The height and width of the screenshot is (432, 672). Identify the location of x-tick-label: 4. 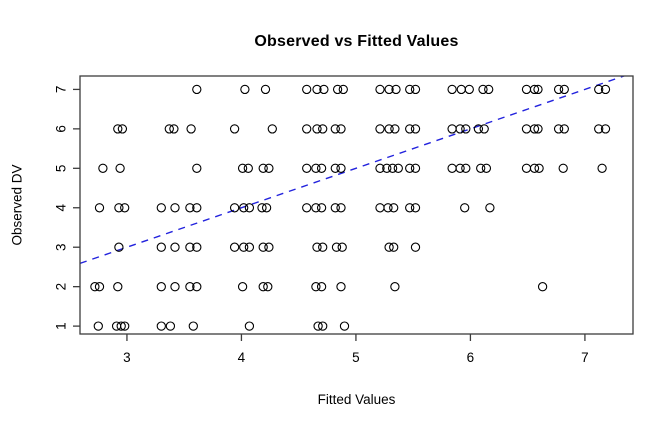
(242, 357).